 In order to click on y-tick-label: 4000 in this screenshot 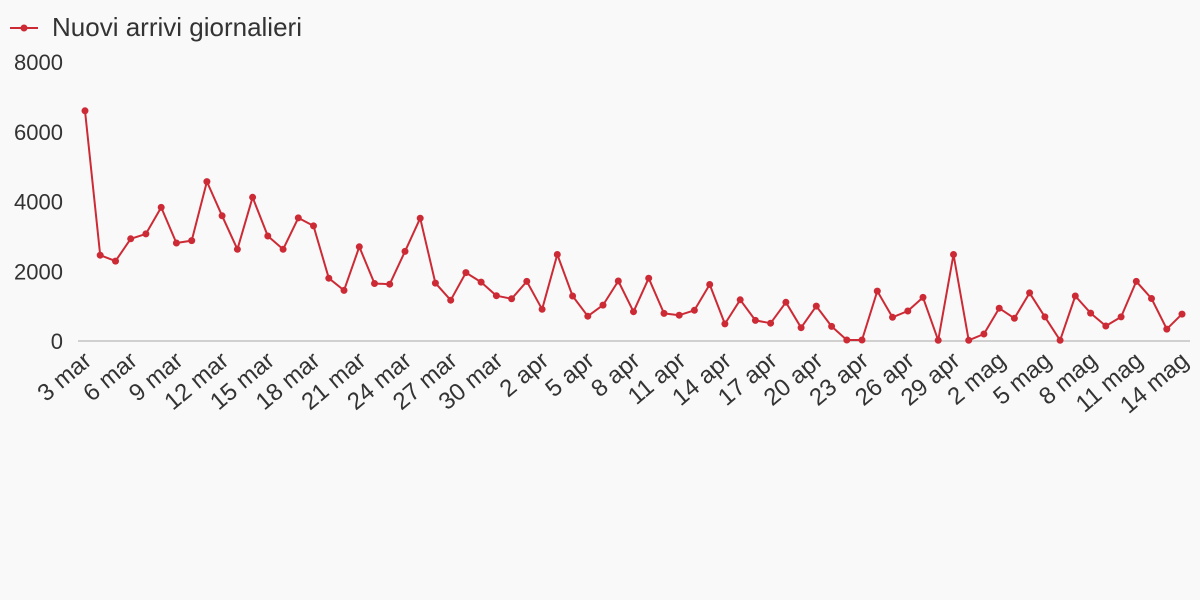, I will do `click(38, 202)`.